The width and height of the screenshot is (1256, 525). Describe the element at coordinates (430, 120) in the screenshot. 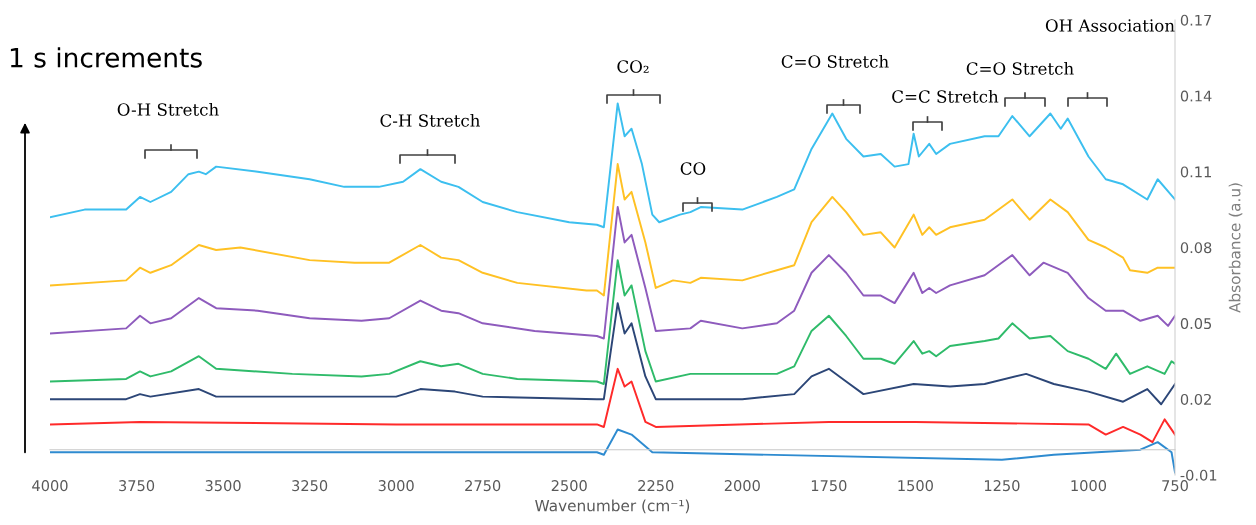

I see `annotation: C-H Stretch` at that location.